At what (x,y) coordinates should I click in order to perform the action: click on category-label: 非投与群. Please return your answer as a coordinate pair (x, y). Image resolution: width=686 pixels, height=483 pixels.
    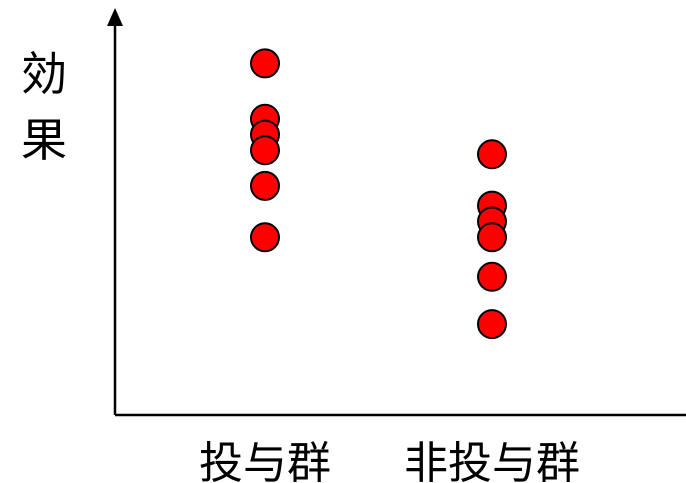
    Looking at the image, I should click on (492, 460).